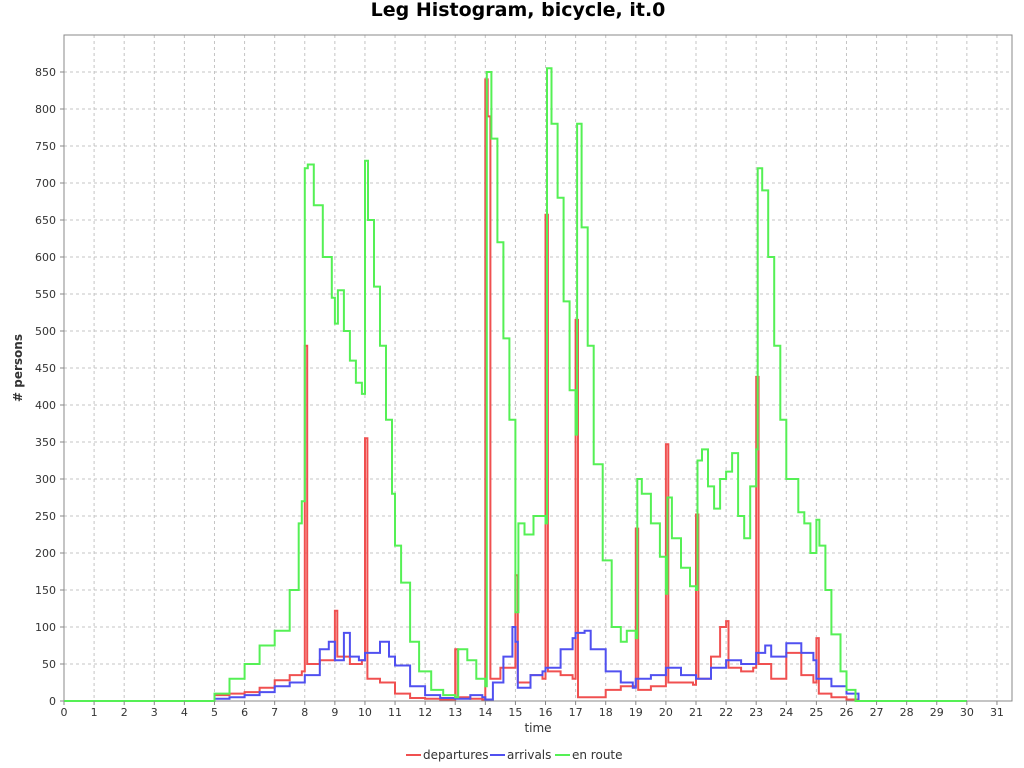 The width and height of the screenshot is (1024, 768). I want to click on y-tick-label: 400, so click(45, 405).